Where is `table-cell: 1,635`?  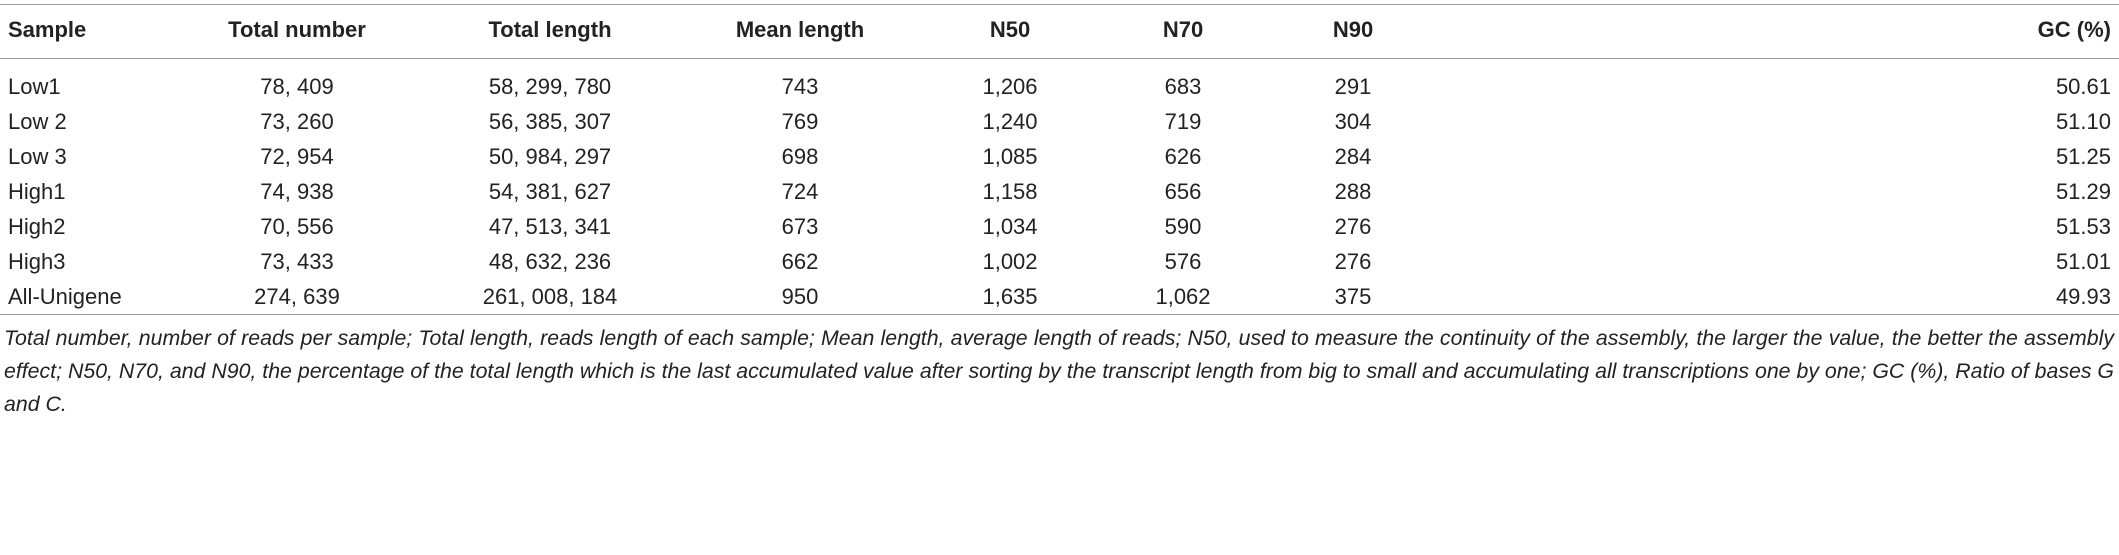 table-cell: 1,635 is located at coordinates (1010, 296).